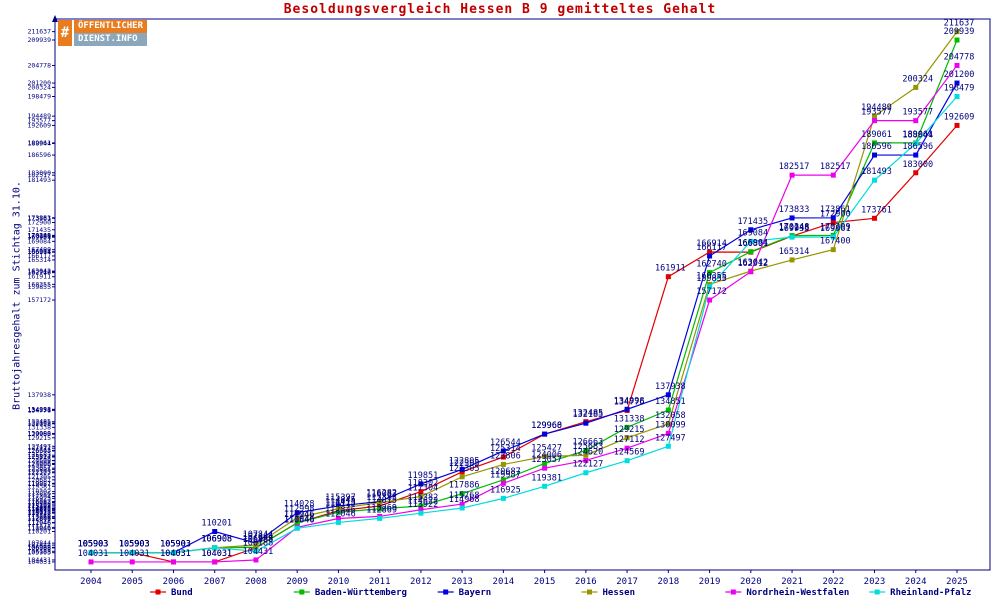 The image size is (1000, 600). Describe the element at coordinates (462, 469) in the screenshot. I see `data-point-bayern-2013` at that location.